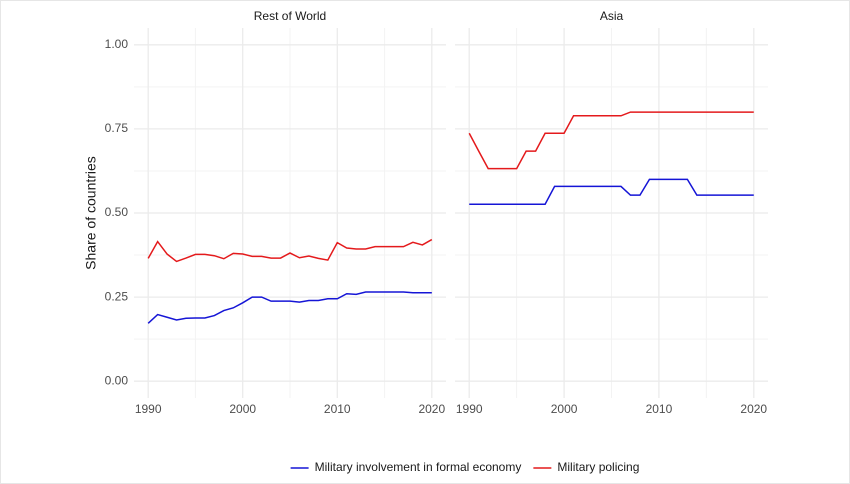 This screenshot has width=850, height=484. What do you see at coordinates (117, 380) in the screenshot?
I see `y-tick-label: 0.00` at bounding box center [117, 380].